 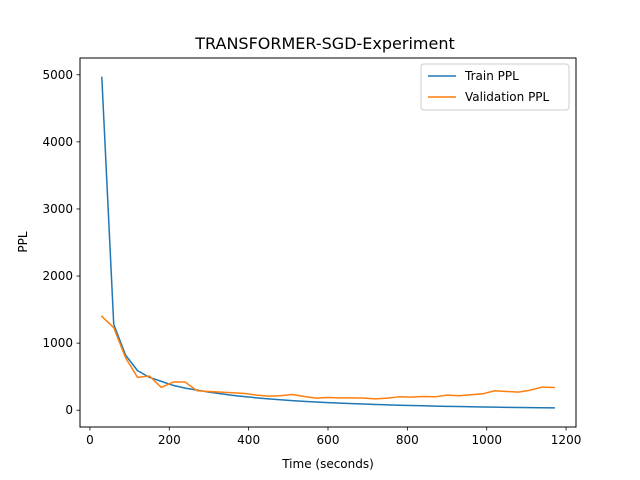 What do you see at coordinates (327, 464) in the screenshot?
I see `x-axis-label: Time (seconds)` at bounding box center [327, 464].